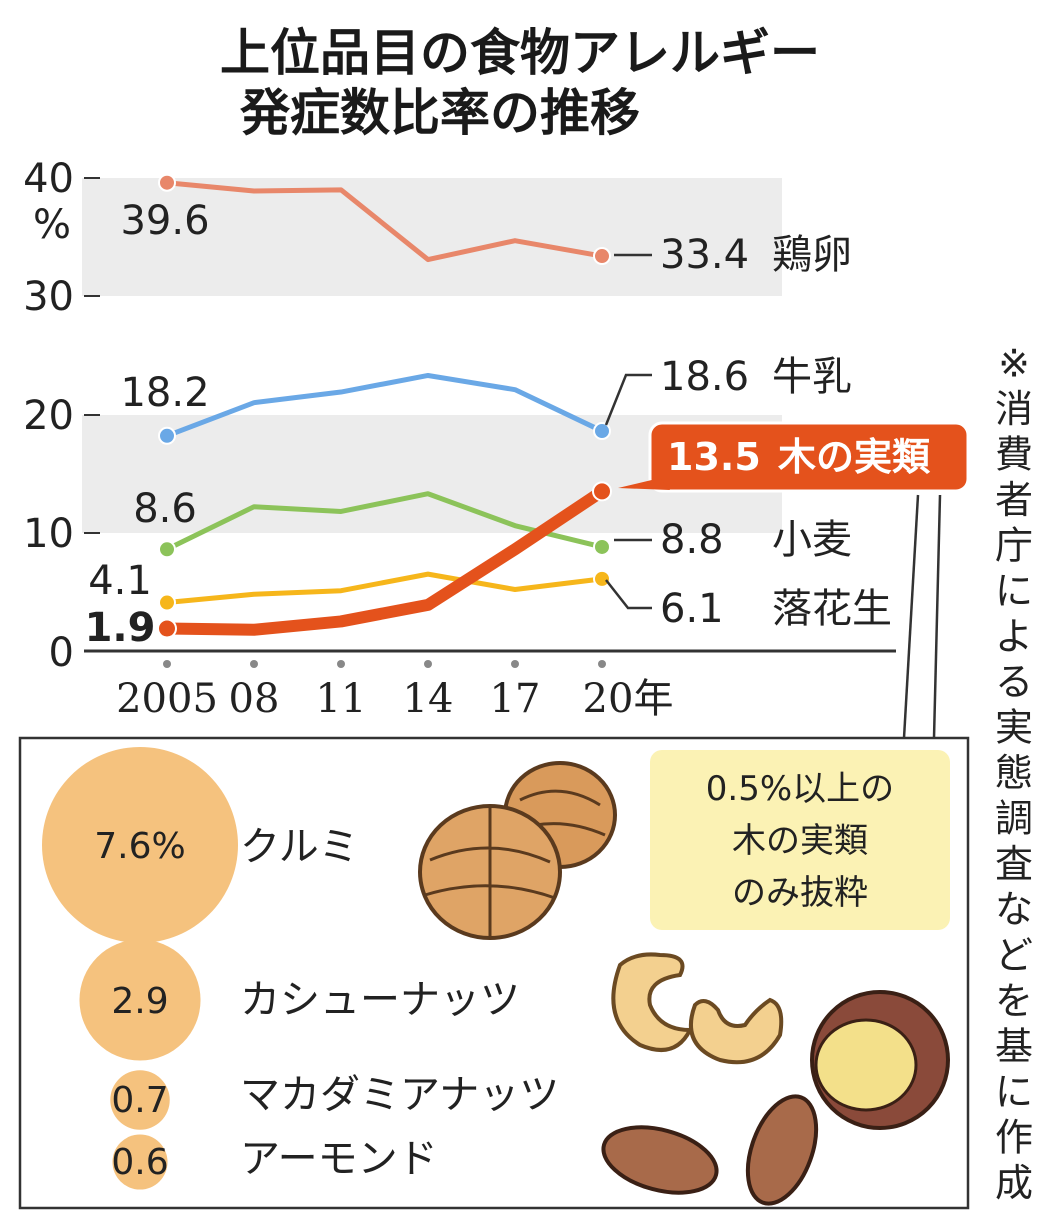 The image size is (1056, 1220). What do you see at coordinates (167, 435) in the screenshot?
I see `milk-point-2005` at bounding box center [167, 435].